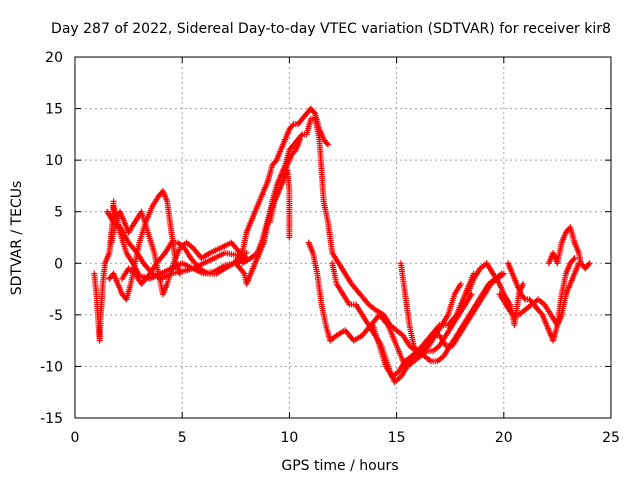 The image size is (640, 480). Describe the element at coordinates (17, 238) in the screenshot. I see `y-axis-label: SDTVAR / TECUs` at that location.